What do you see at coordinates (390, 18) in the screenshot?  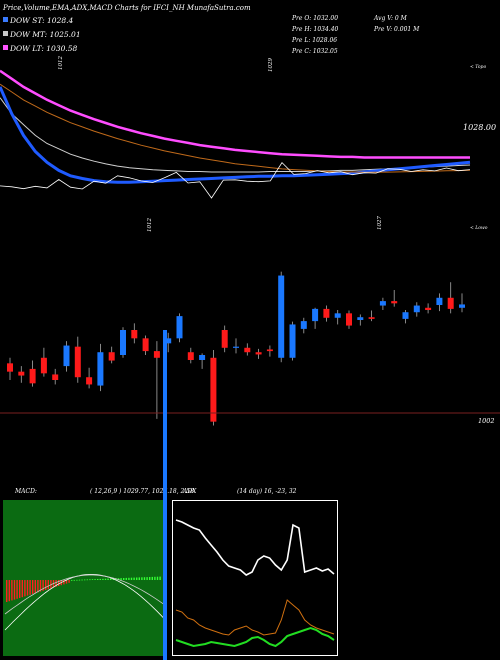 I see `avg-volume: Avg V: 0 M` at bounding box center [390, 18].